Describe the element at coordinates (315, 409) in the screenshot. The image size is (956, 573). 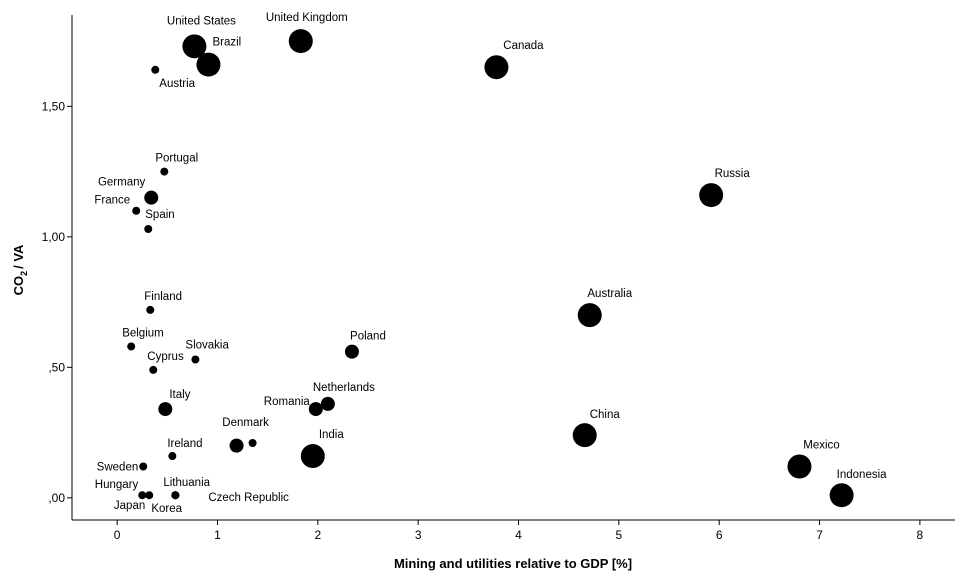
I see `point-romania` at that location.